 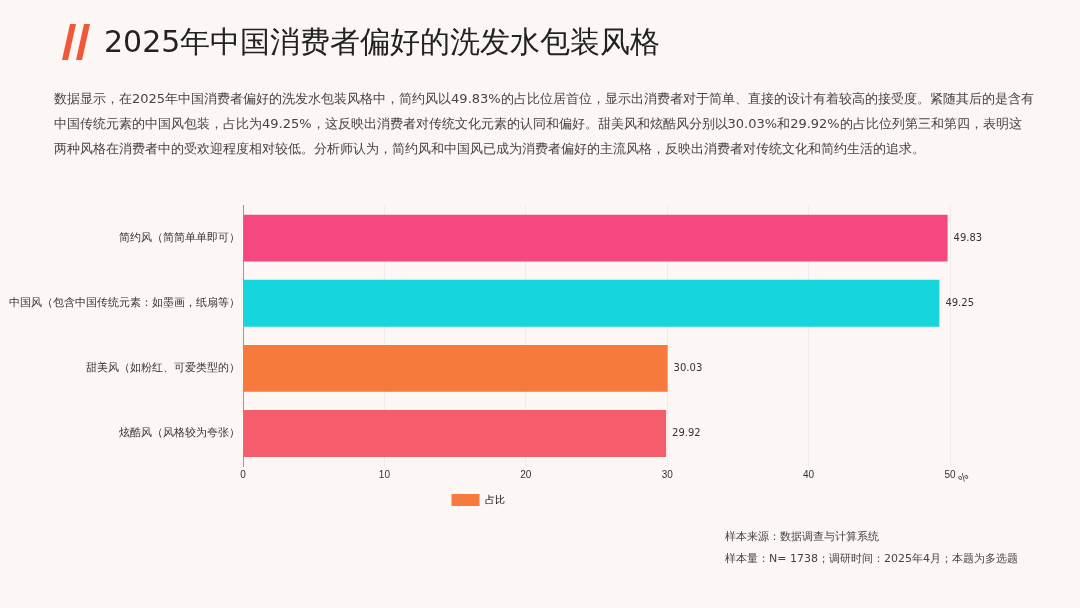 I want to click on x-axis-title: %, so click(x=963, y=477).